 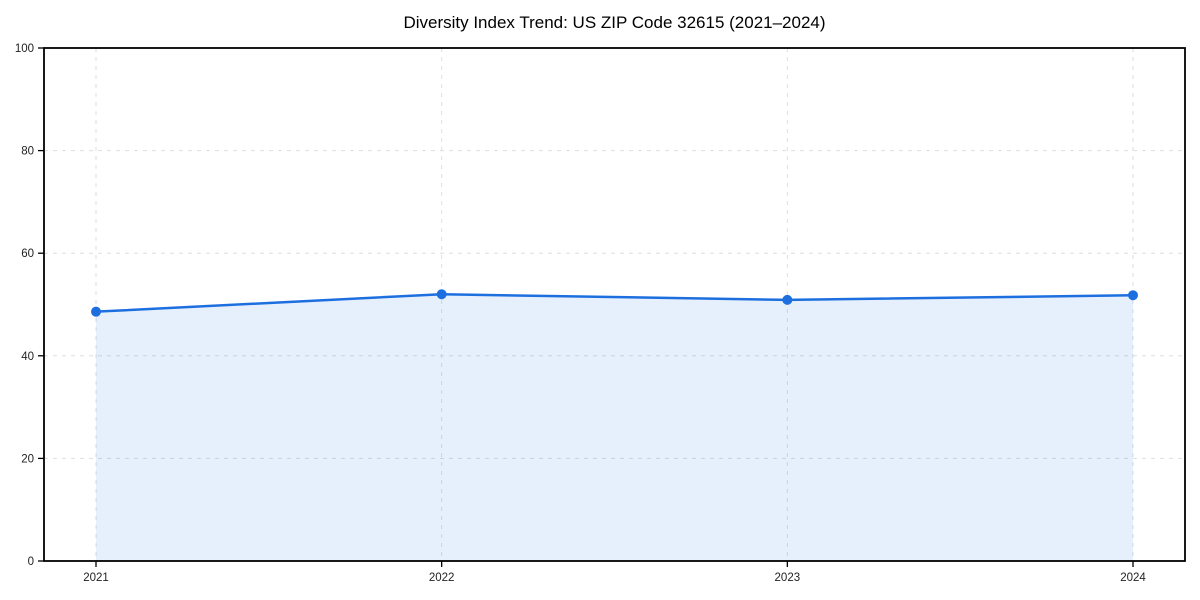 I want to click on x-tick-label: 2022, so click(x=442, y=578).